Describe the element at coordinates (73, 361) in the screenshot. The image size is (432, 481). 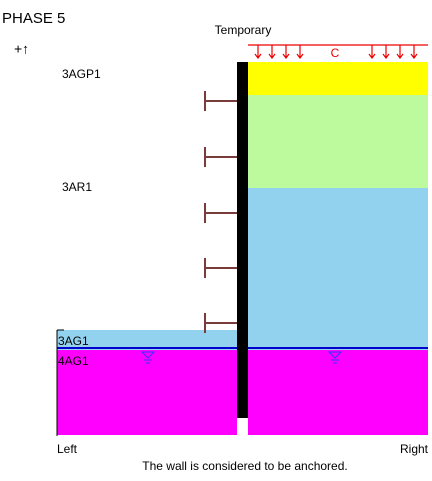
I see `layer-label: 4AG1` at that location.